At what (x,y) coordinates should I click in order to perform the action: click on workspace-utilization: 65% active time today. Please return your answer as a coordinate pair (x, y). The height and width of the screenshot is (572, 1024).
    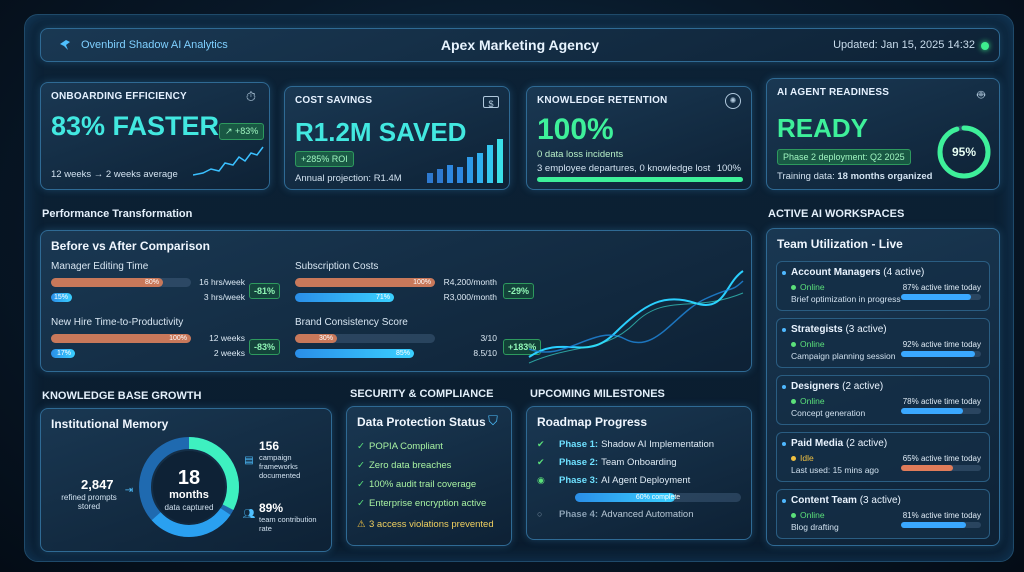
    Looking at the image, I should click on (941, 458).